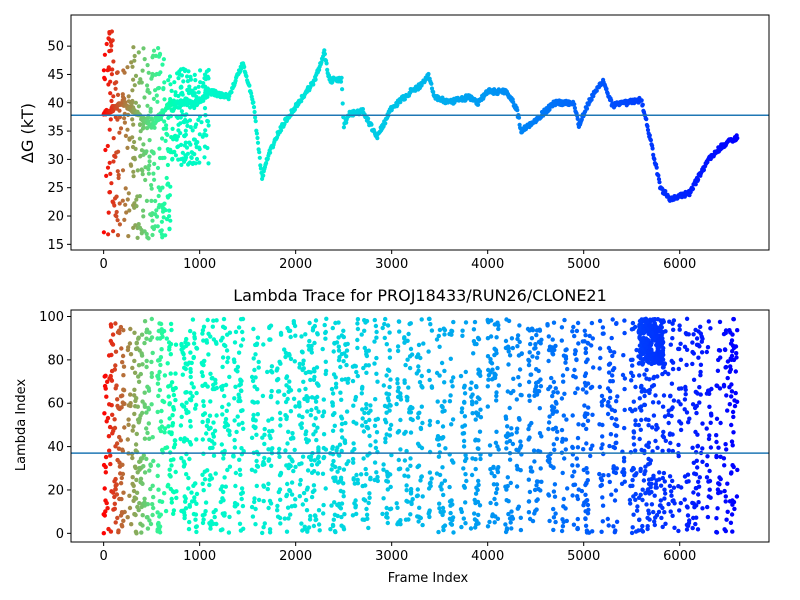  Describe the element at coordinates (55, 490) in the screenshot. I see `y-tick-label: 20` at that location.